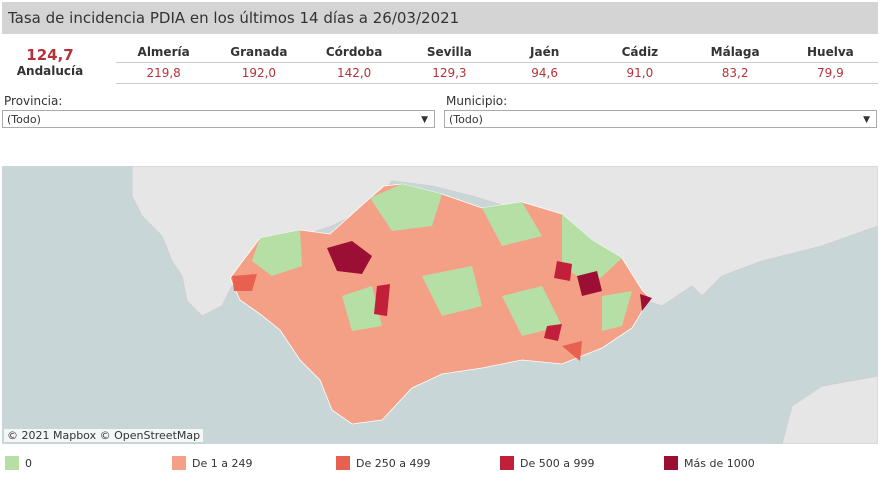  Describe the element at coordinates (218, 119) in the screenshot. I see `provincia-select: (Todo) ▼` at that location.